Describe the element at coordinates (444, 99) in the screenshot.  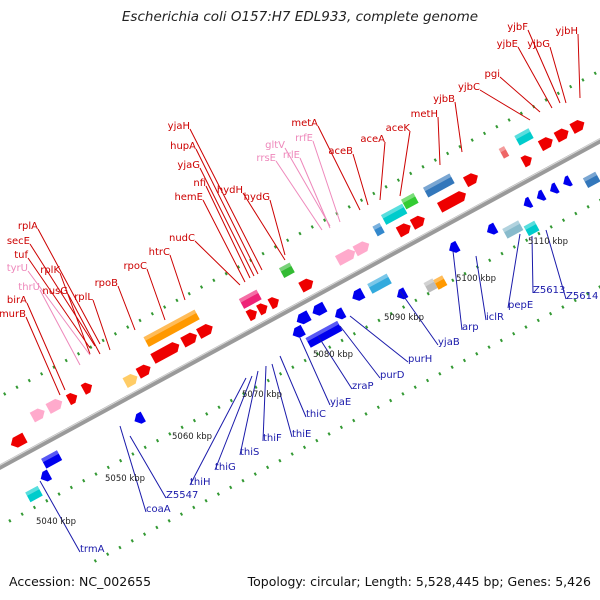
I see `forward-label-yjbb: yjbB` at that location.